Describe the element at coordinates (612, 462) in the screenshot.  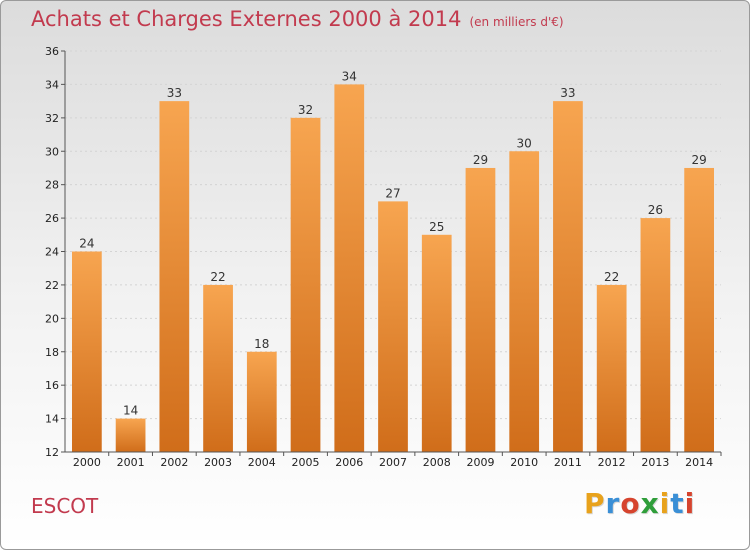
I see `x-tick-label-2012: 2012` at that location.